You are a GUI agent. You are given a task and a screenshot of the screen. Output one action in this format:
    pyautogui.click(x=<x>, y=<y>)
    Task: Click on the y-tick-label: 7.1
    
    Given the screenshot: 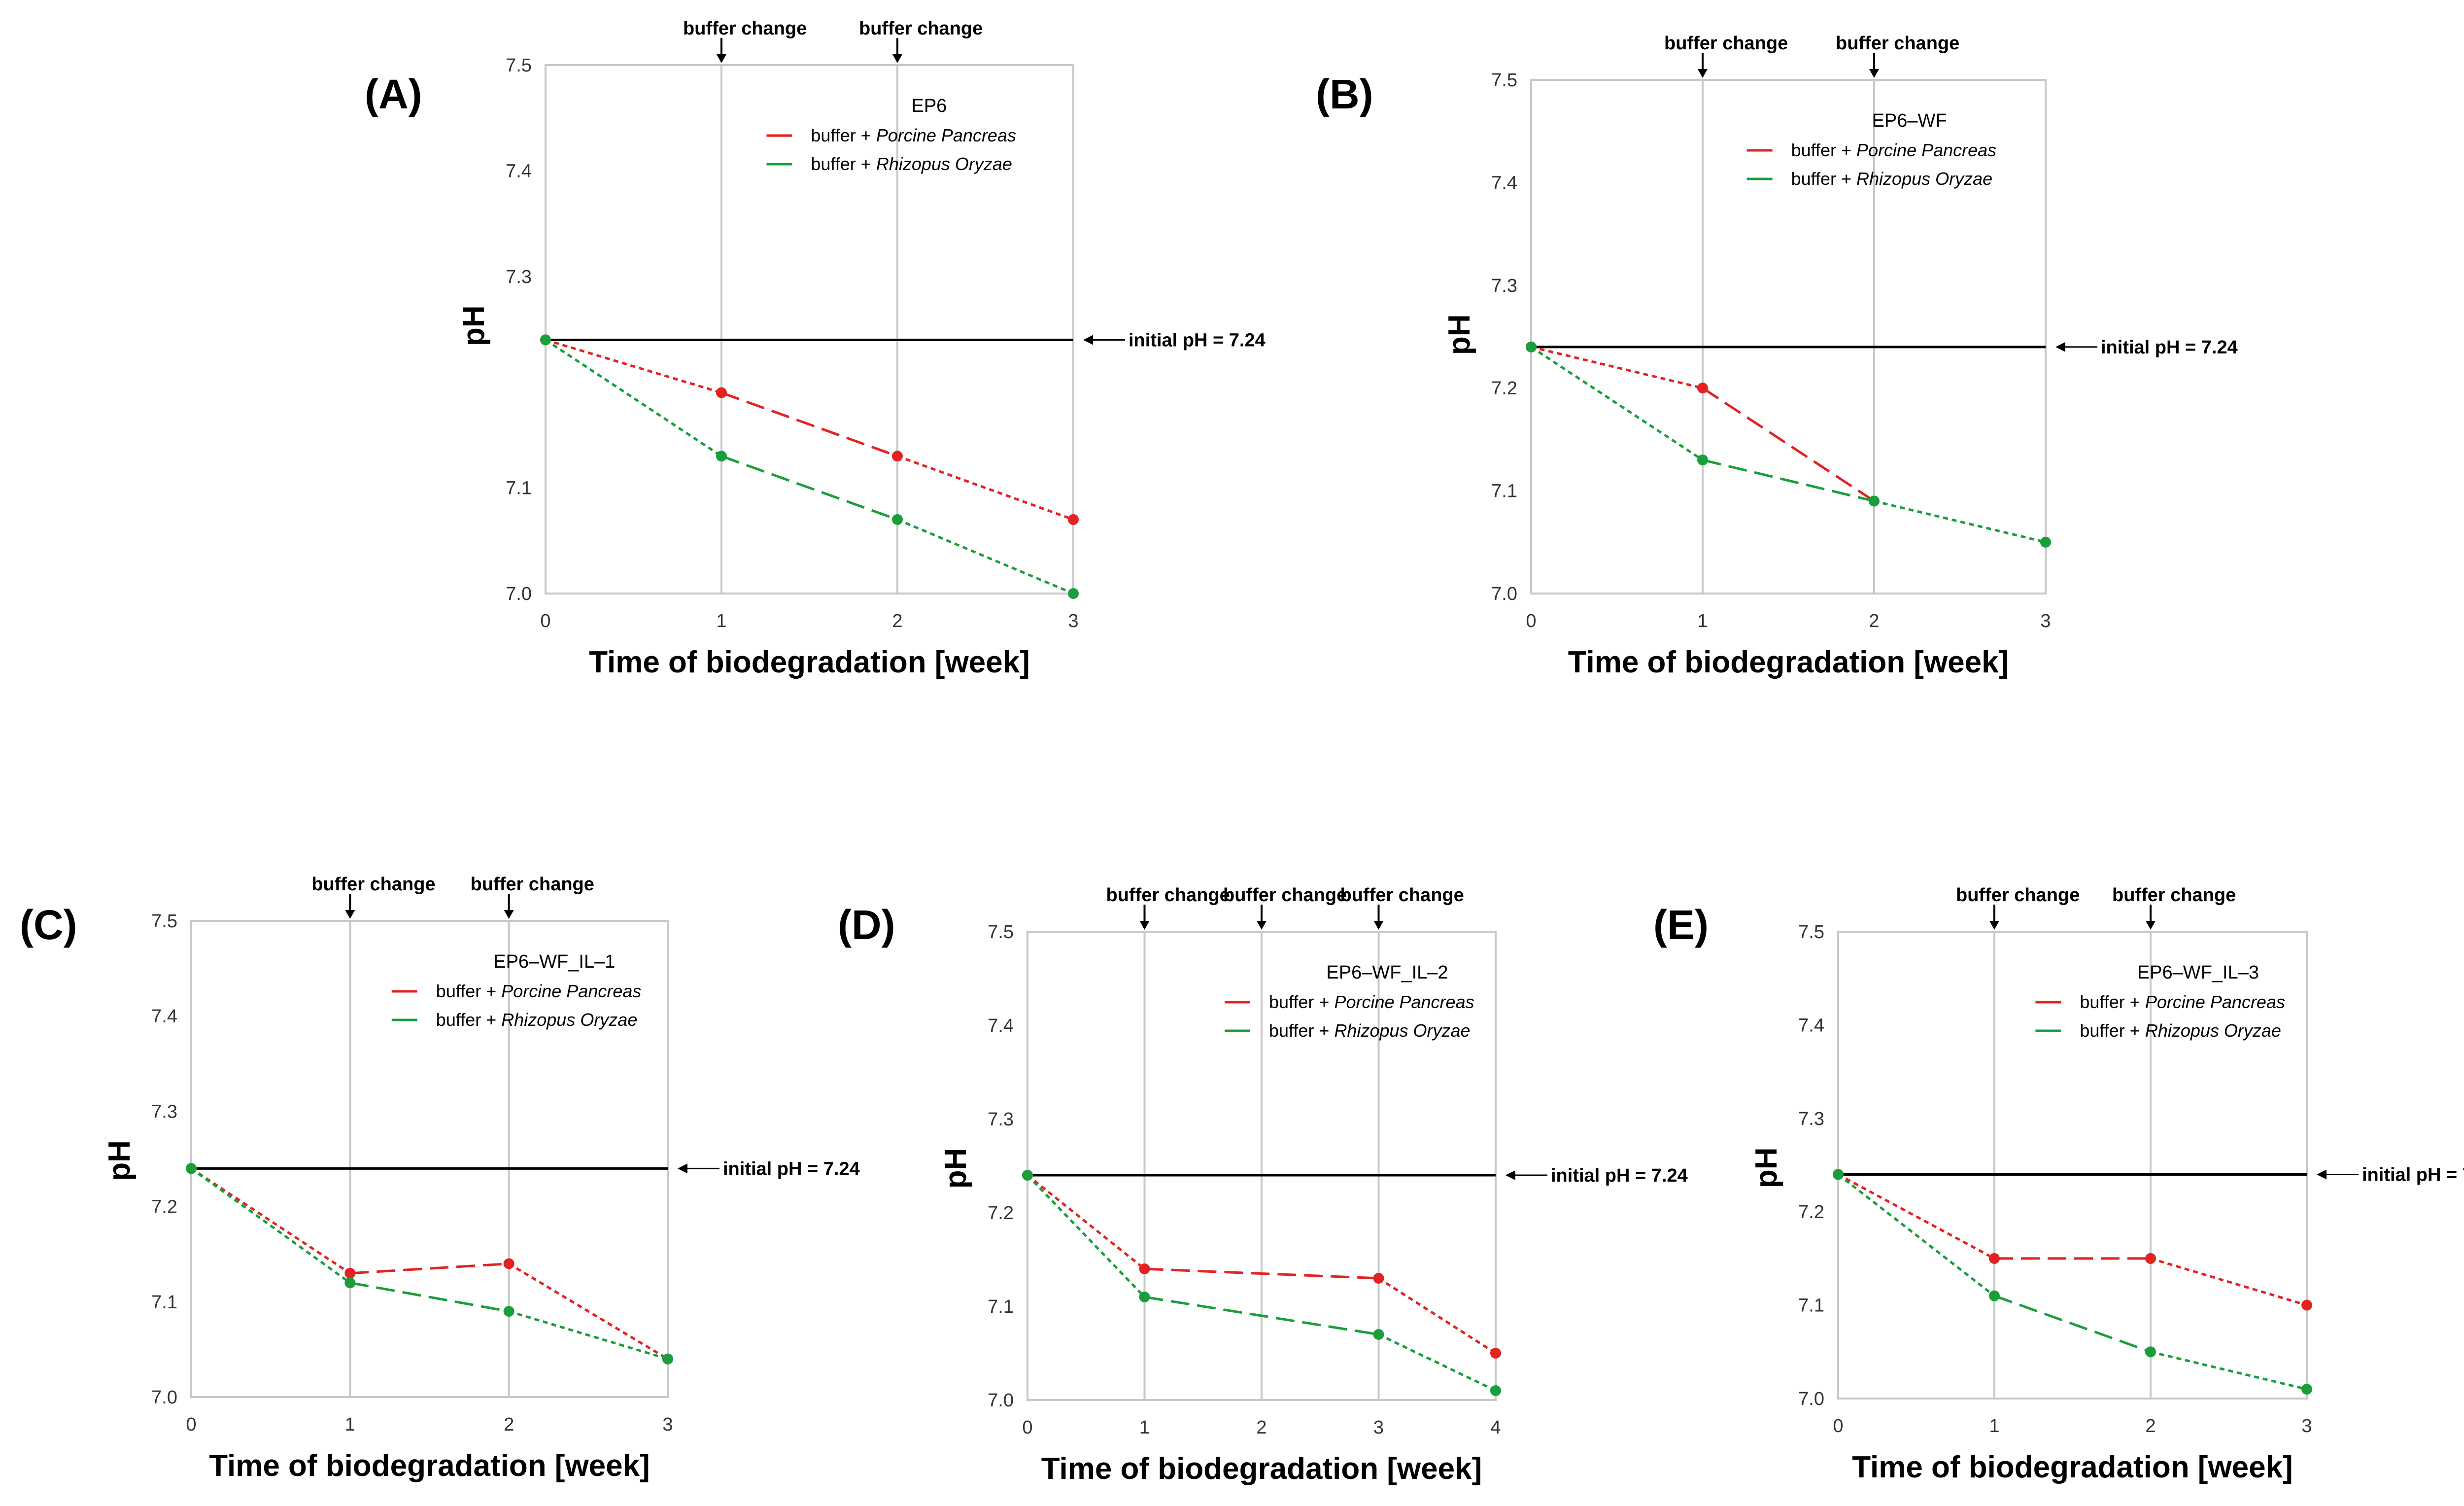 What is the action you would take?
    pyautogui.click(x=1811, y=1306)
    